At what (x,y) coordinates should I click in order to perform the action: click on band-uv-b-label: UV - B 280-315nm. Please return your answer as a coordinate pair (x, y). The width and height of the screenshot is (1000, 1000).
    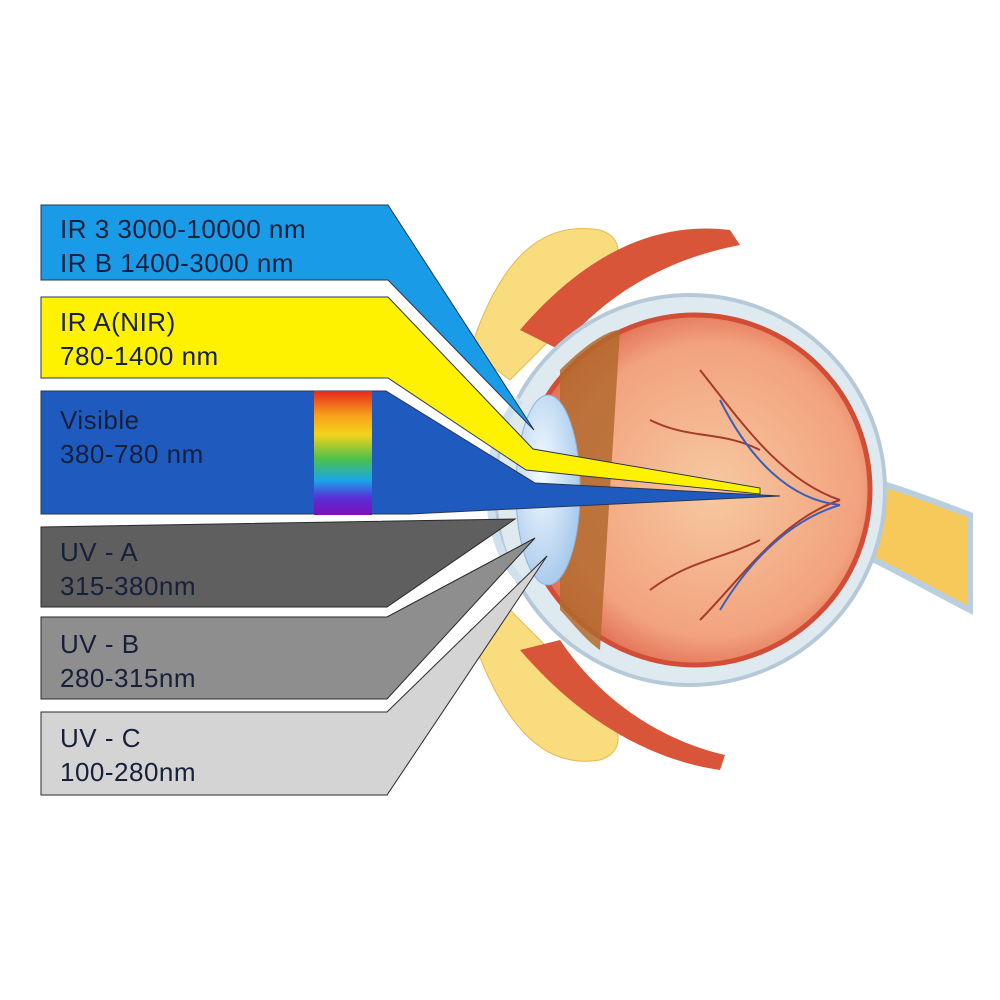
    Looking at the image, I should click on (128, 661).